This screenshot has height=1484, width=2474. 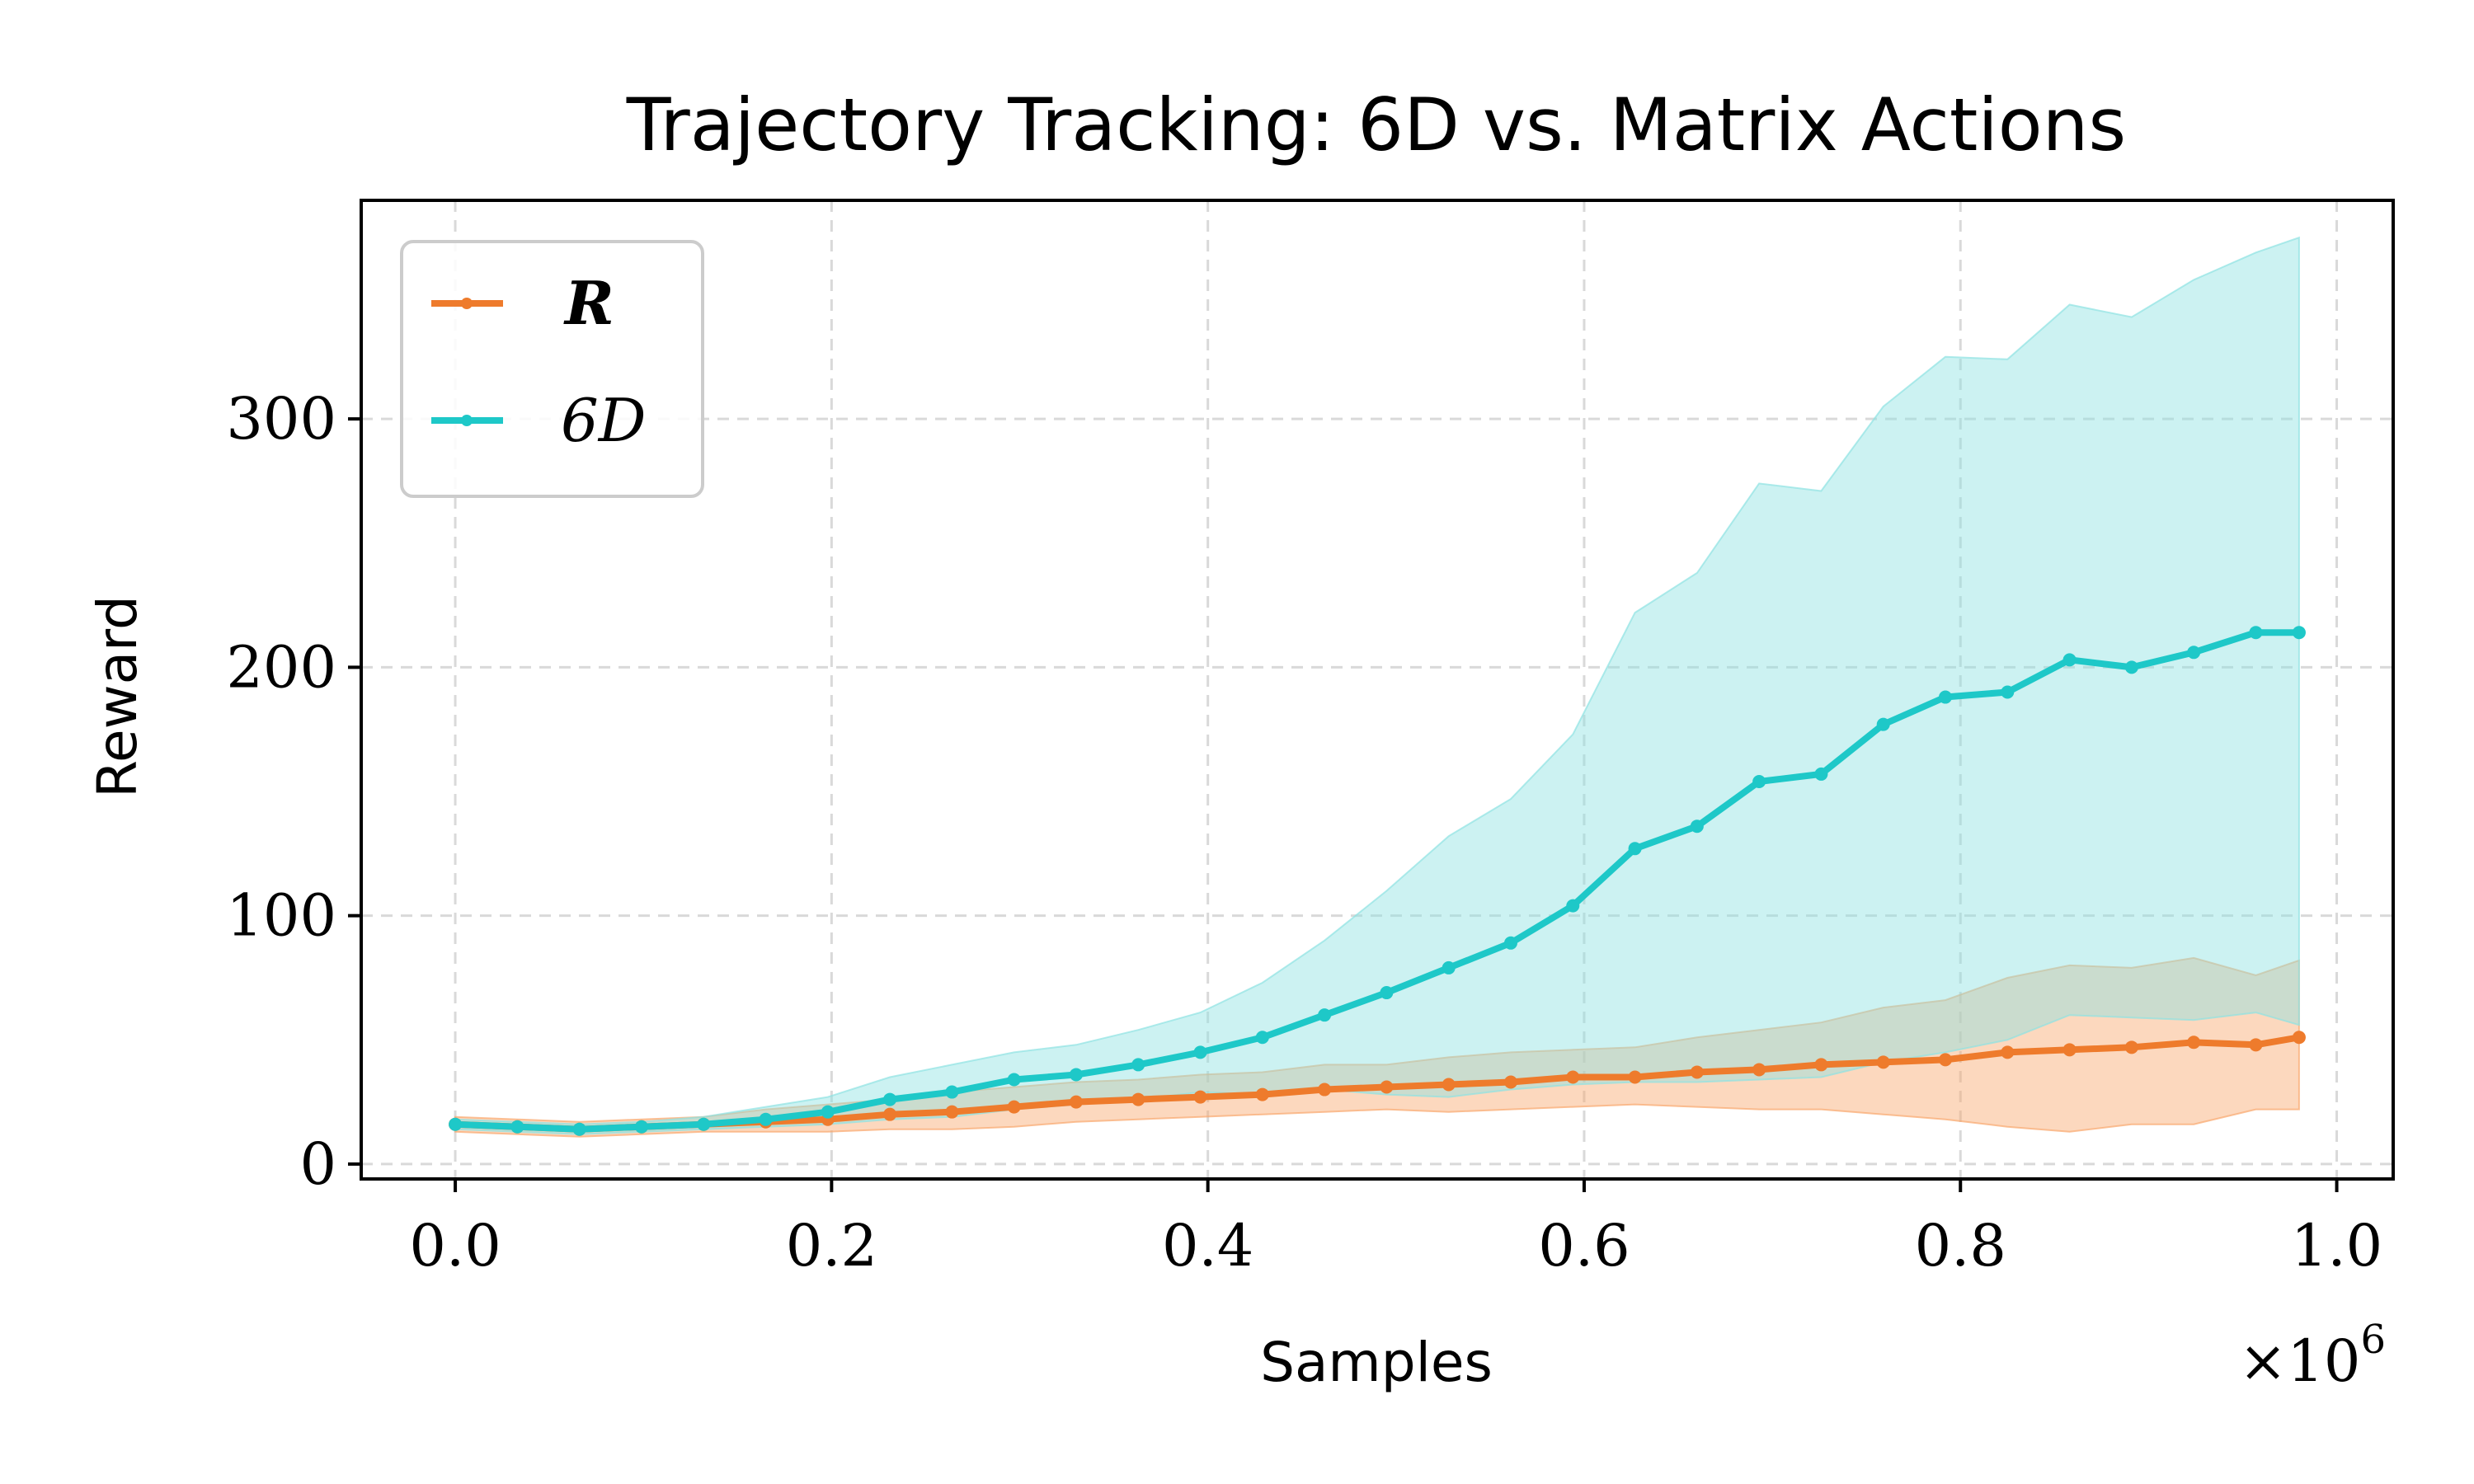 What do you see at coordinates (281, 916) in the screenshot?
I see `y-tick-label: 100` at bounding box center [281, 916].